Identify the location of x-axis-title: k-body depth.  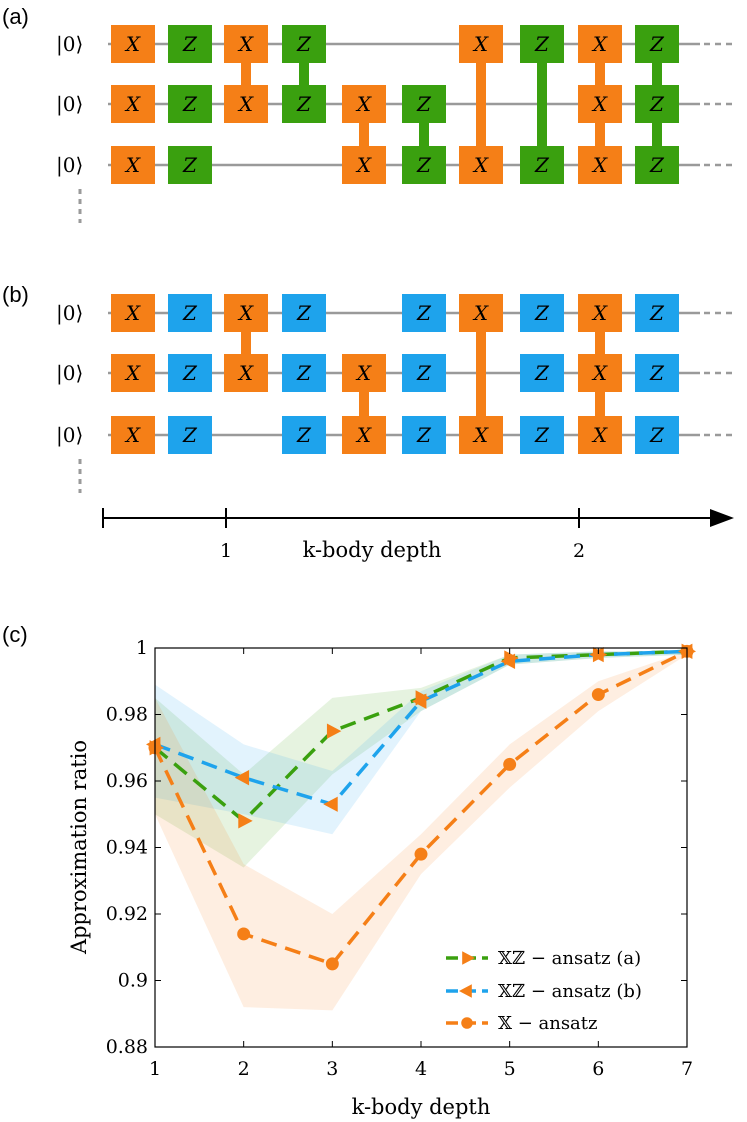
(421, 1107).